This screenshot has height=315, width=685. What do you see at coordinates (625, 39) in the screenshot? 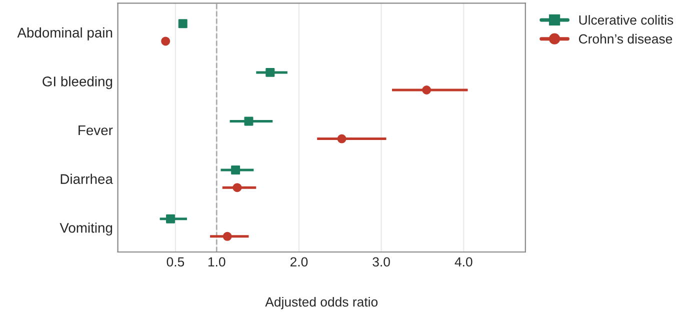
I see `legend-label: Crohn’s disease` at bounding box center [625, 39].